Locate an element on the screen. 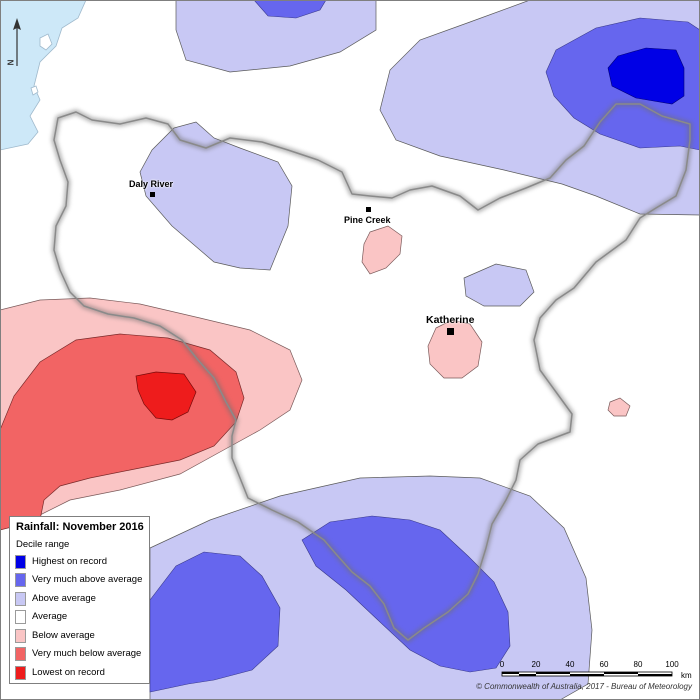 The height and width of the screenshot is (700, 700). legend-item-label: Lowest on record is located at coordinates (68, 672).